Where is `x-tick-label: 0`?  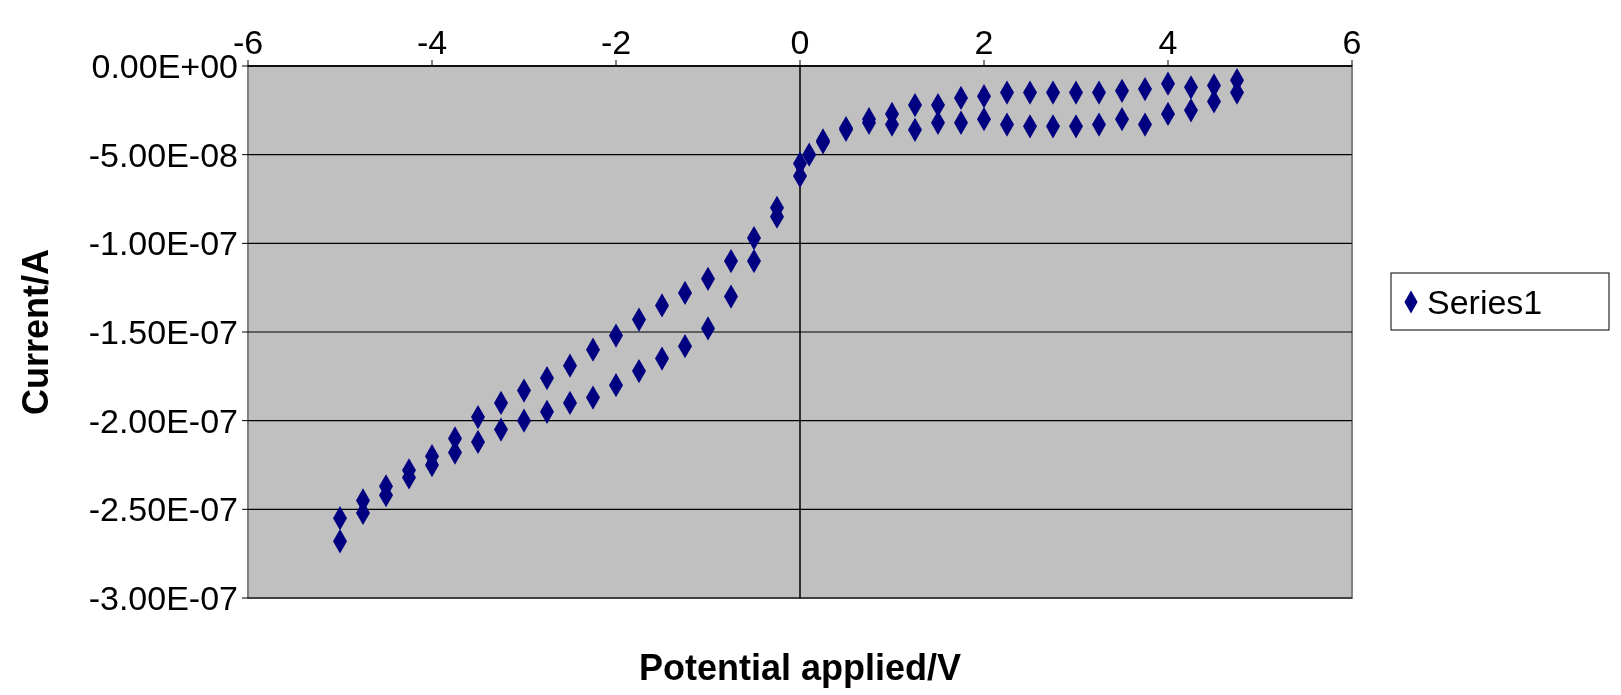
x-tick-label: 0 is located at coordinates (800, 42).